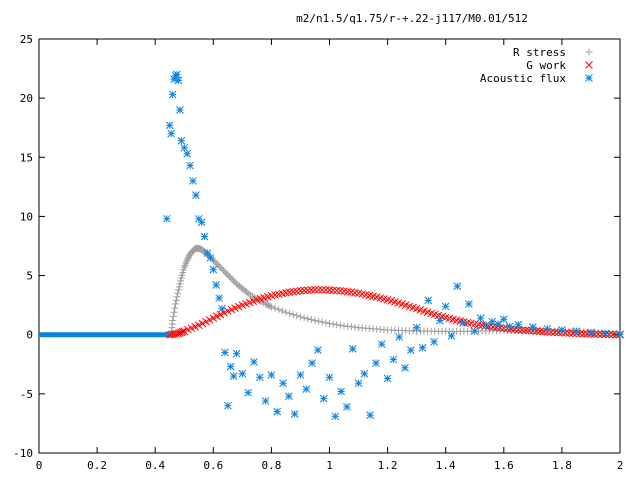 Image resolution: width=640 pixels, height=480 pixels. Describe the element at coordinates (26, 39) in the screenshot. I see `y-tick-label: 25` at that location.